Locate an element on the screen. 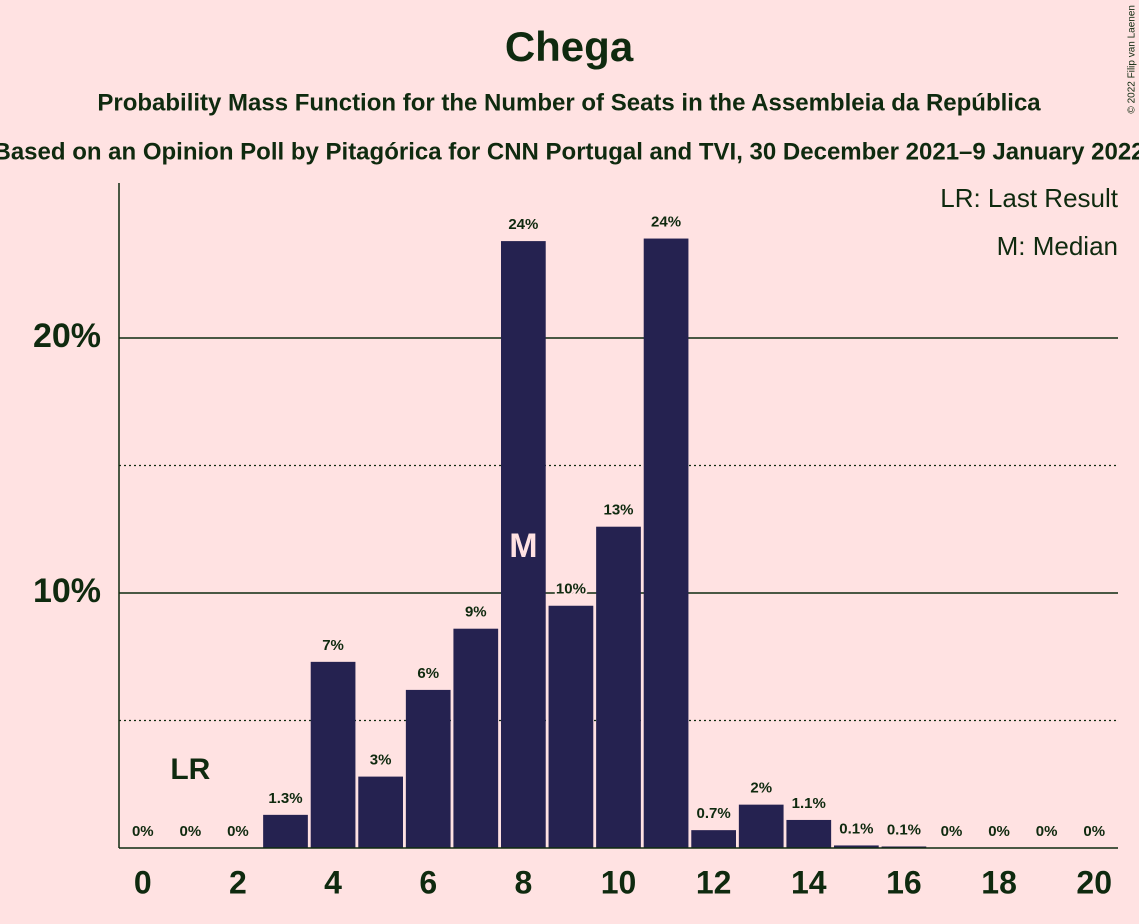 The width and height of the screenshot is (1139, 924). x-tick-label: 2 is located at coordinates (238, 882).